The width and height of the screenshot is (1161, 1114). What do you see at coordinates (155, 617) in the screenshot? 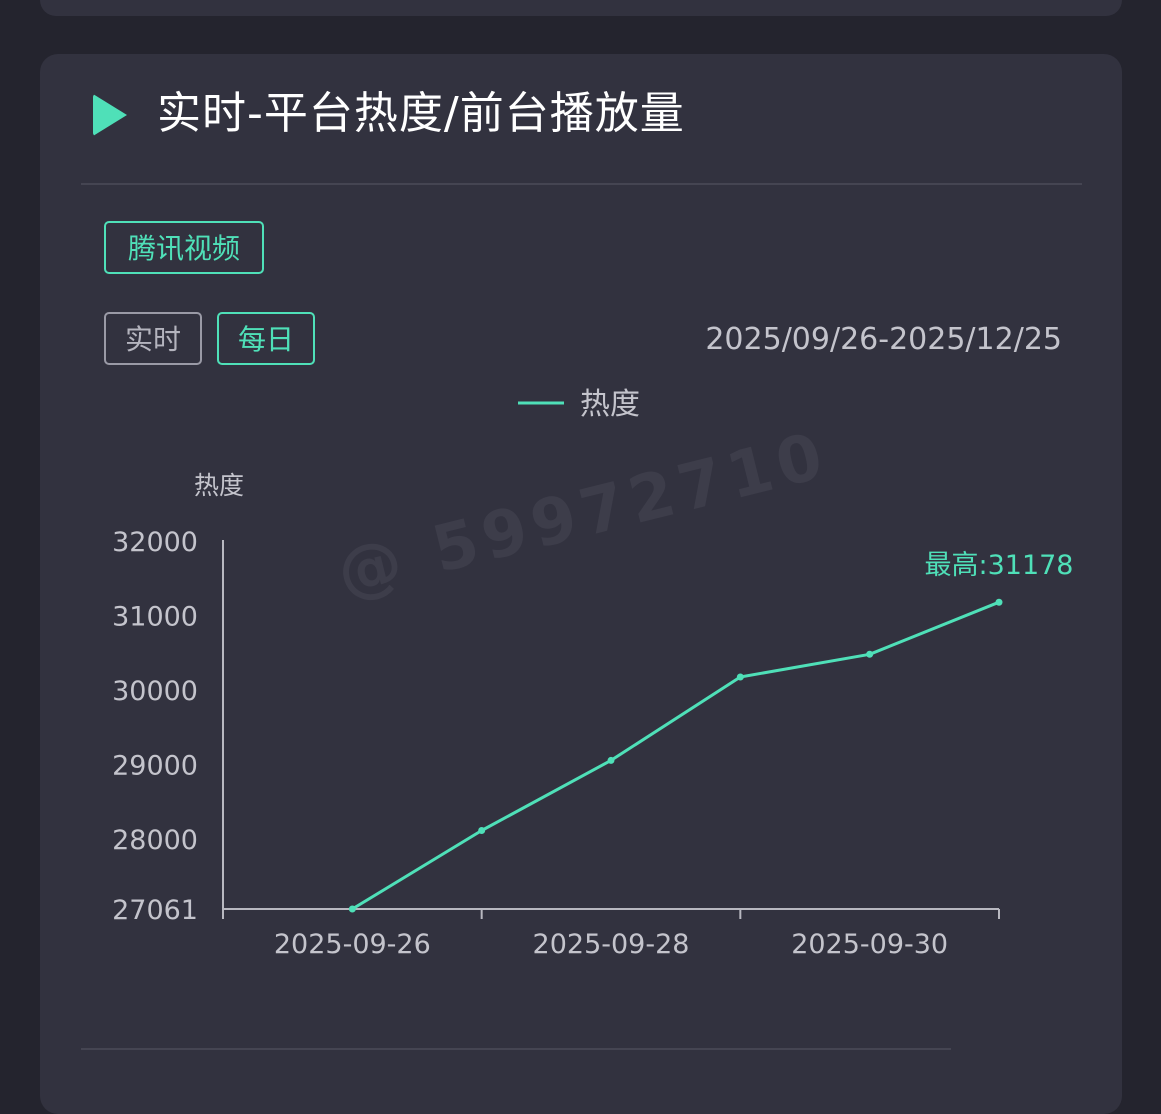
I see `y-tick-label-31000: 31000` at bounding box center [155, 617].